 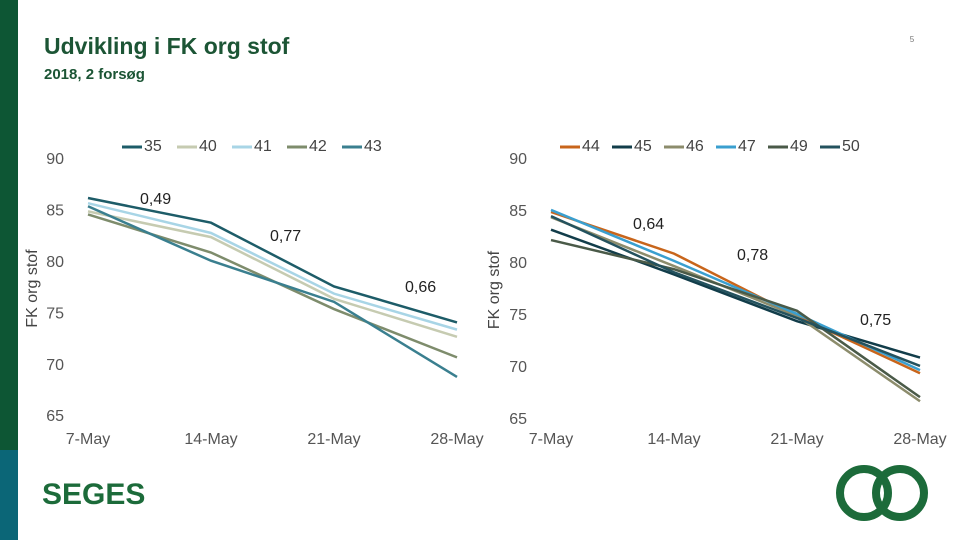 I want to click on annotation: 0,75, so click(x=875, y=320).